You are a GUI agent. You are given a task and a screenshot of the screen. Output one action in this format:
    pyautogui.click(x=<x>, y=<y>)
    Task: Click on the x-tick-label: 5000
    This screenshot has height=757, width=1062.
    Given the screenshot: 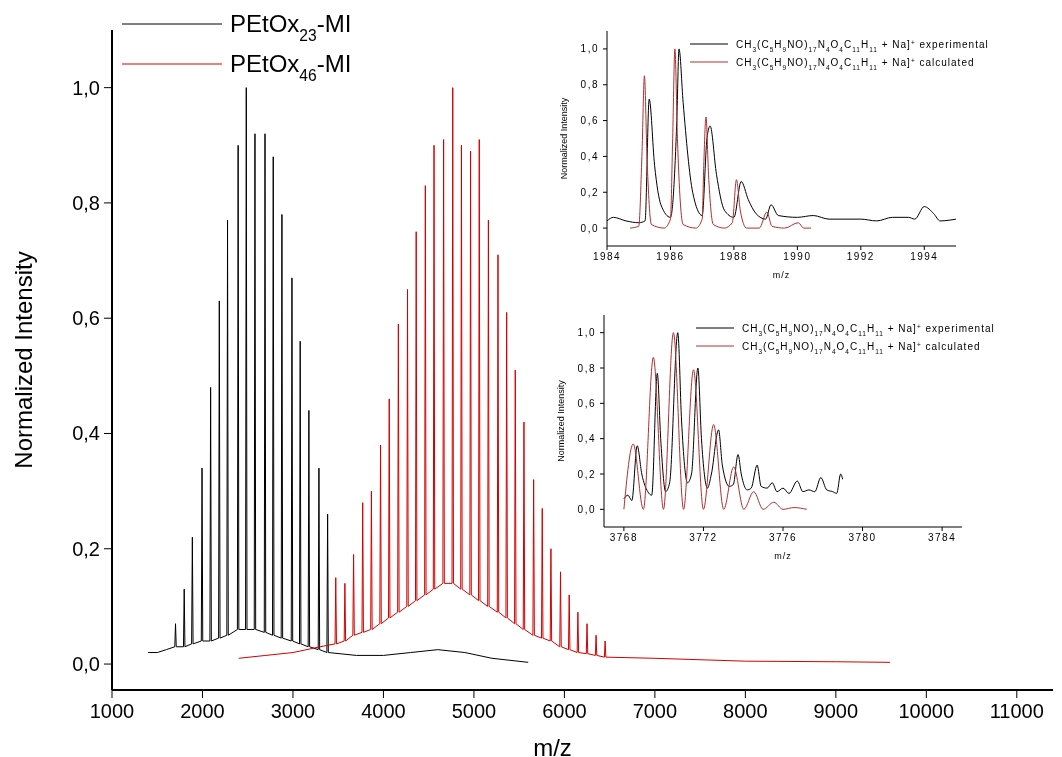 What is the action you would take?
    pyautogui.click(x=474, y=711)
    